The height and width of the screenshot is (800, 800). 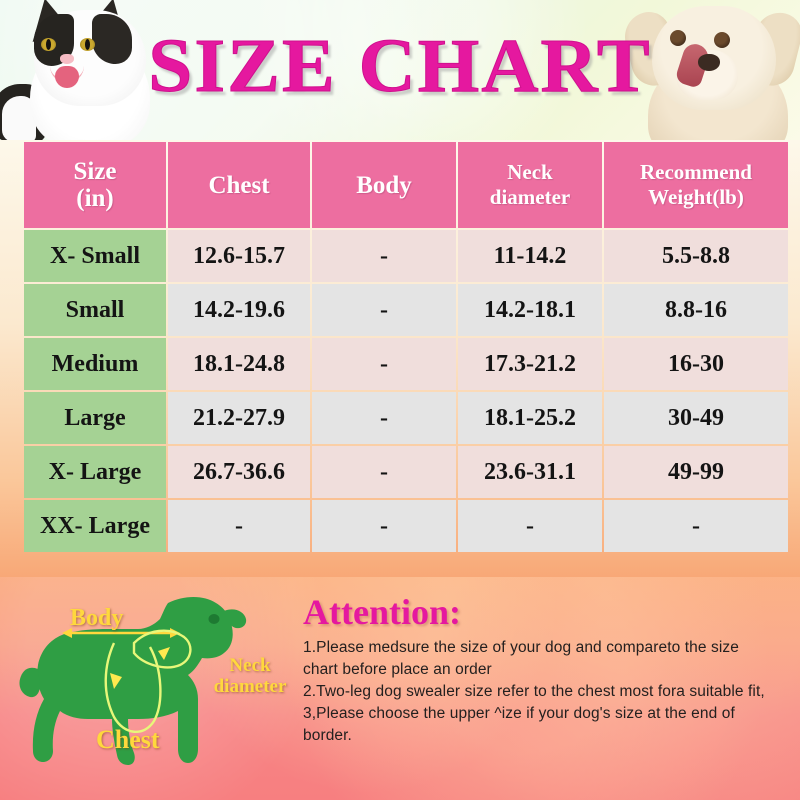 What do you see at coordinates (530, 364) in the screenshot?
I see `cell-neck: 17.3-21.2` at bounding box center [530, 364].